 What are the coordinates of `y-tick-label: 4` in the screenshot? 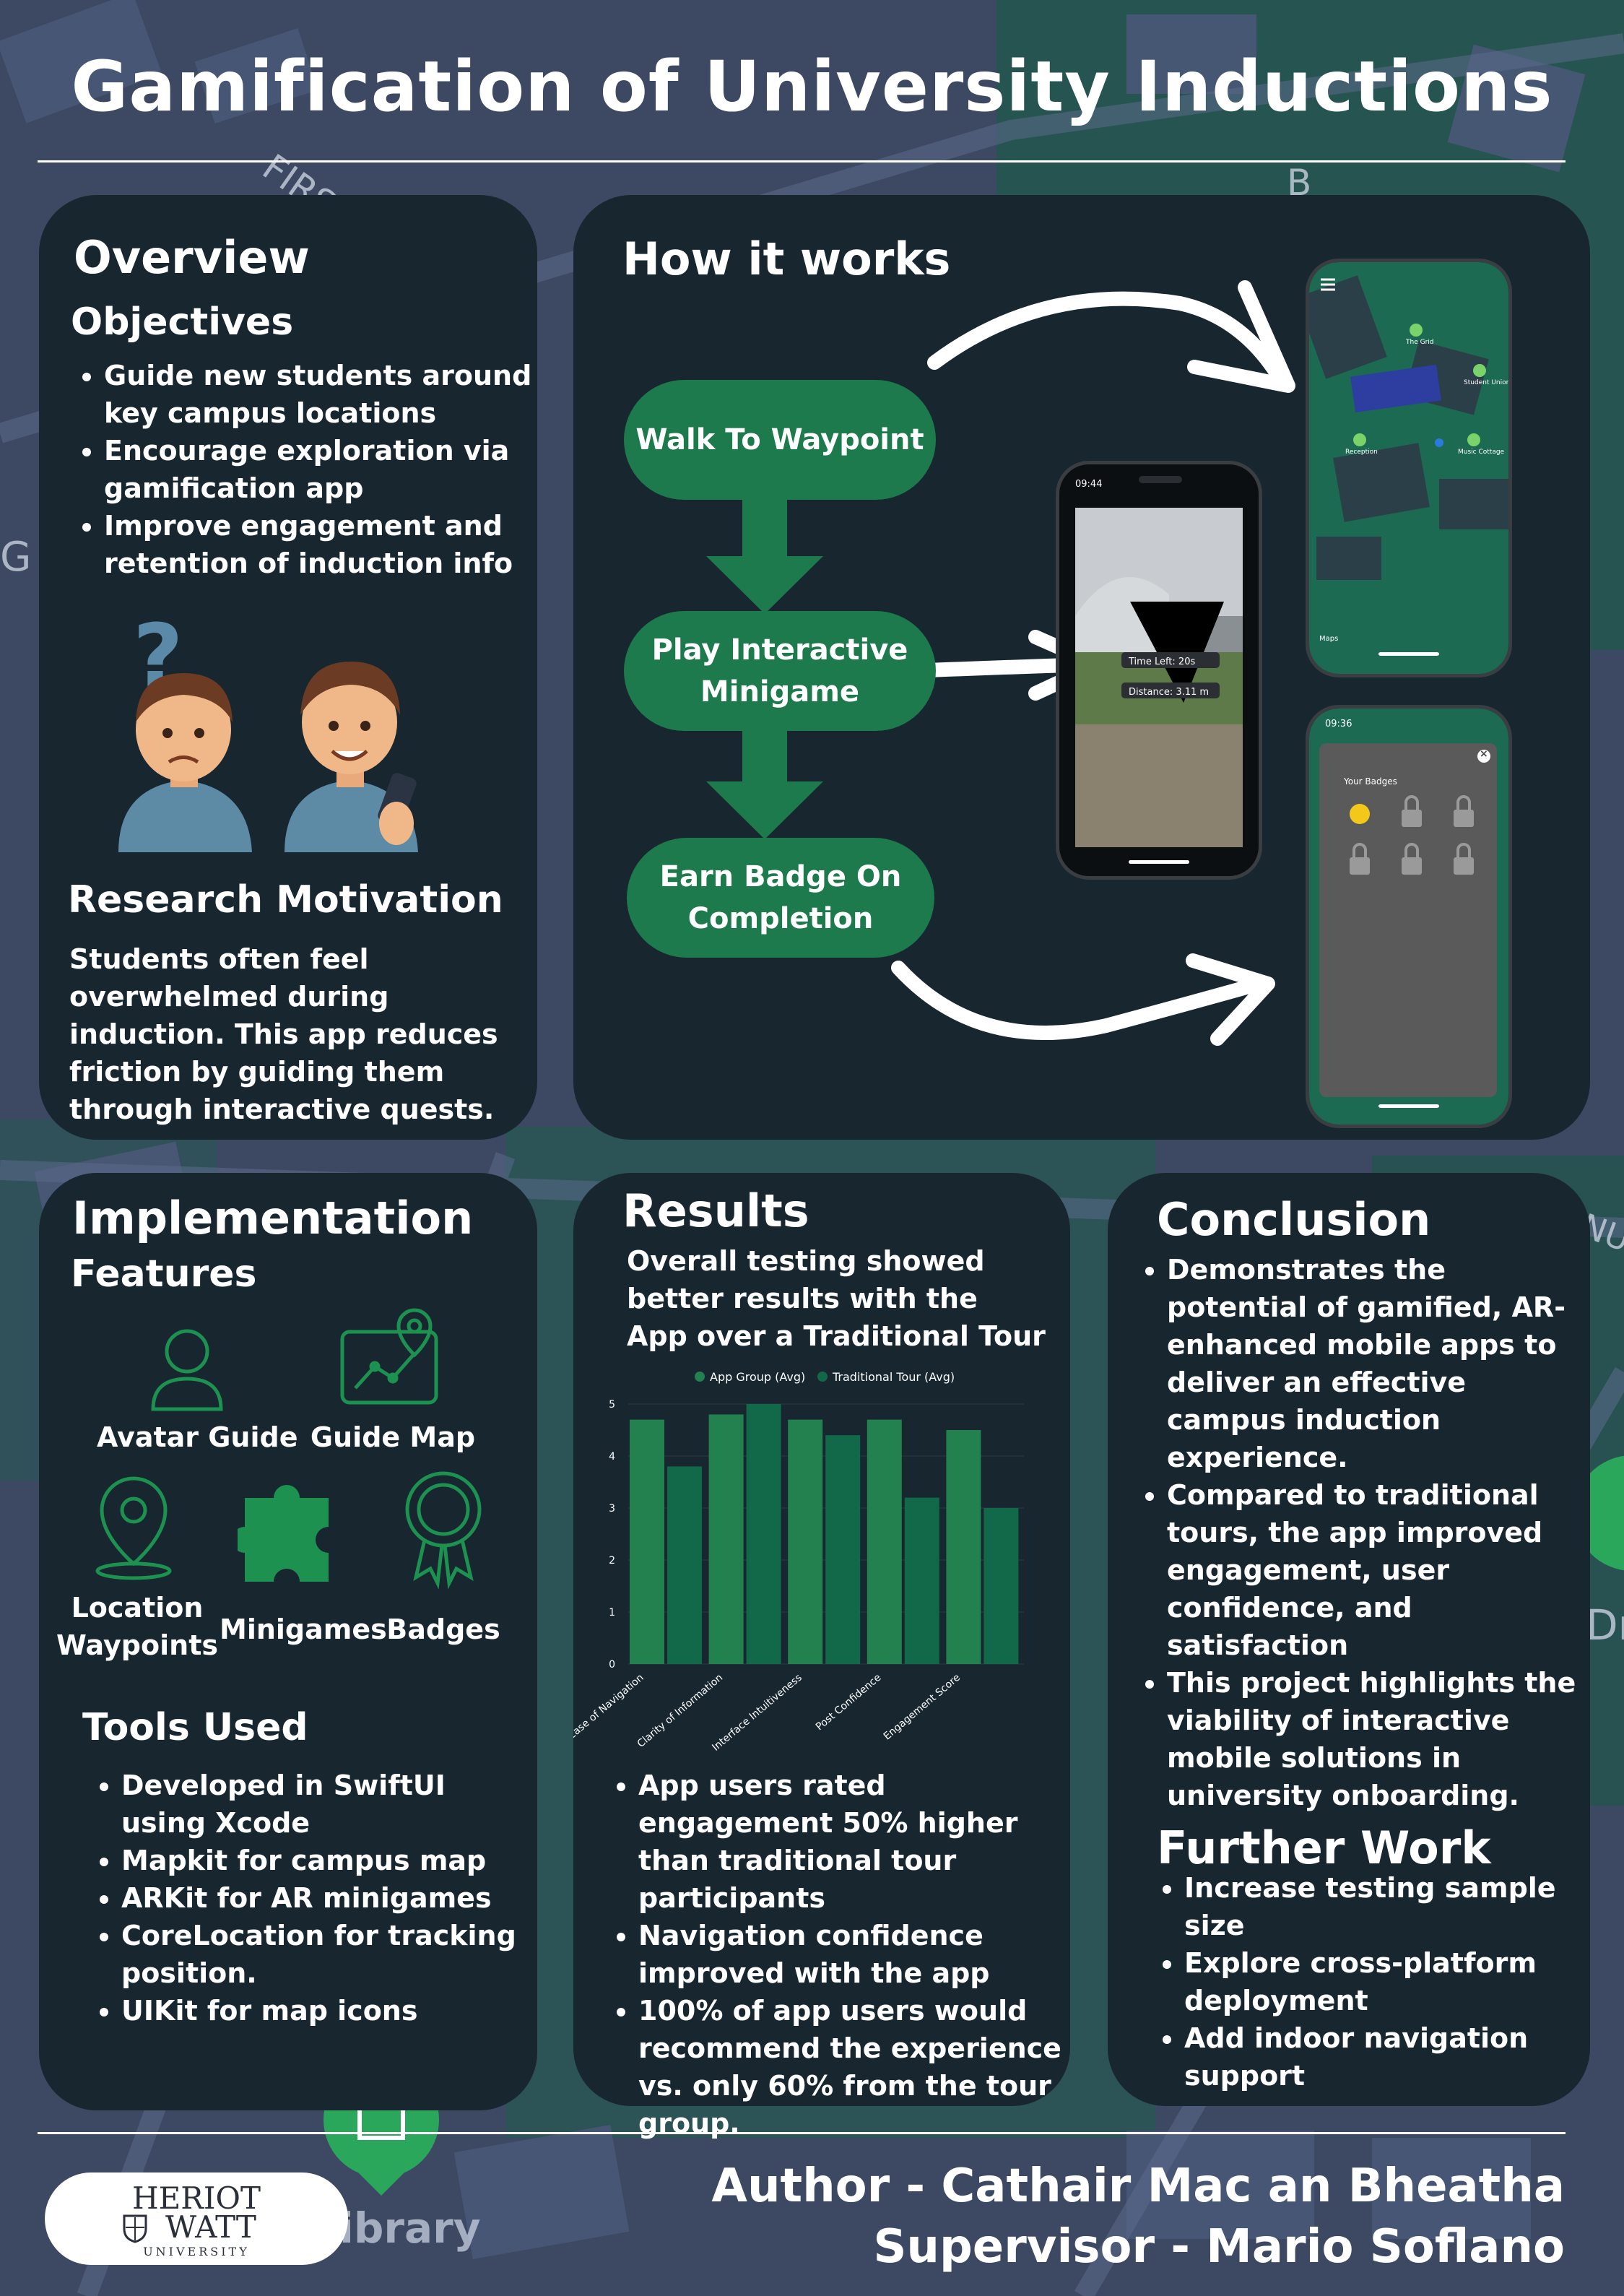 It's located at (612, 1457).